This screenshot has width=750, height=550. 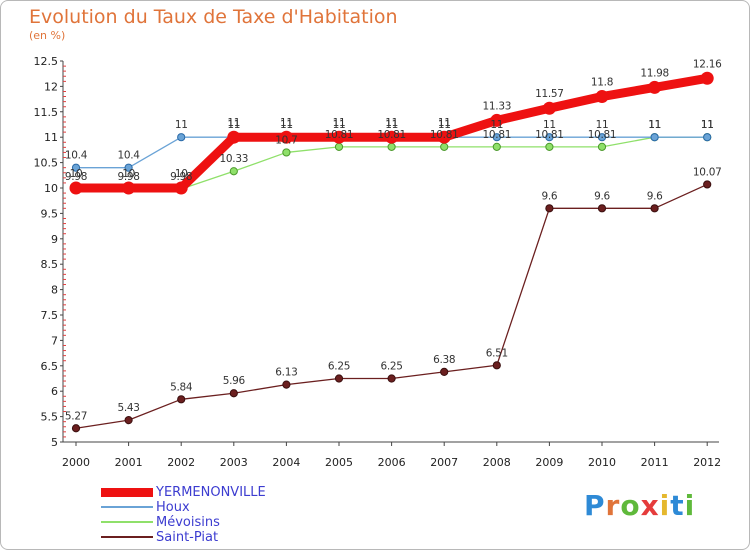 I want to click on y-tick-label: 11.5, so click(x=46, y=112).